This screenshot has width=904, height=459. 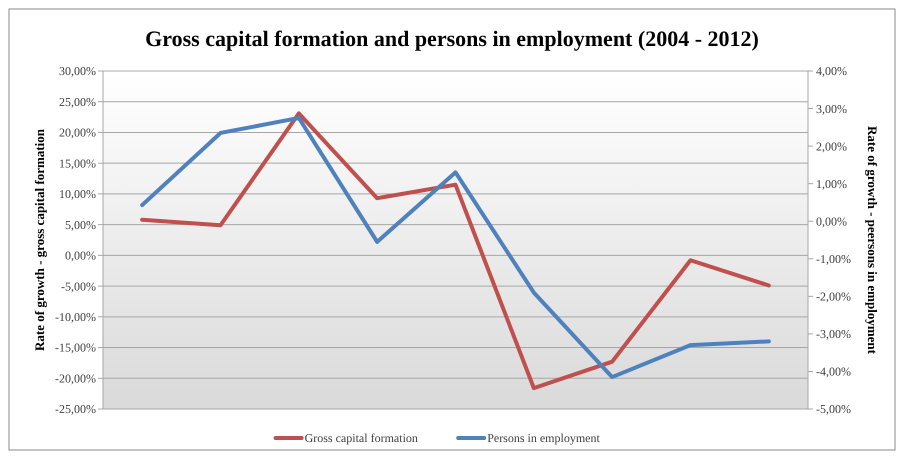 What do you see at coordinates (361, 438) in the screenshot?
I see `legend-label: Gross capital formation` at bounding box center [361, 438].